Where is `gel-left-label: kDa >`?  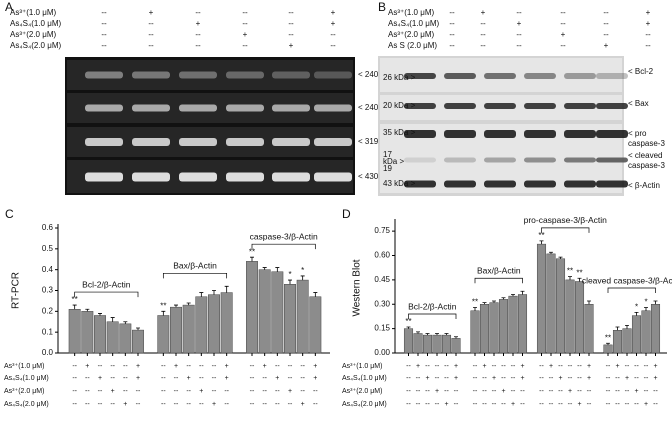 gel-left-label: kDa > is located at coordinates (393, 161).